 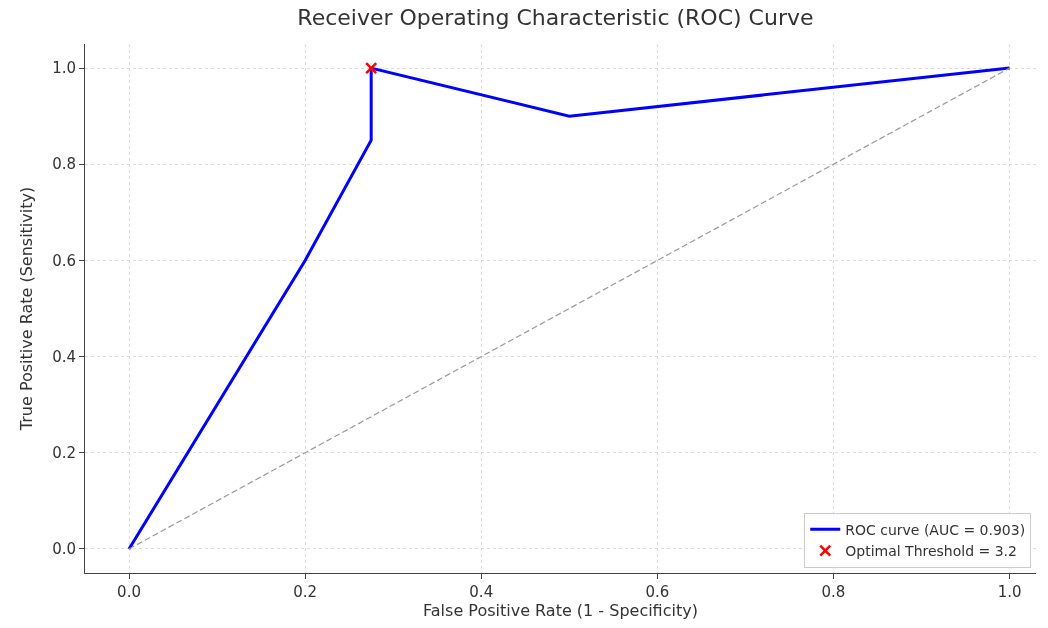 I want to click on y-tick-label: 0.6, so click(x=64, y=260).